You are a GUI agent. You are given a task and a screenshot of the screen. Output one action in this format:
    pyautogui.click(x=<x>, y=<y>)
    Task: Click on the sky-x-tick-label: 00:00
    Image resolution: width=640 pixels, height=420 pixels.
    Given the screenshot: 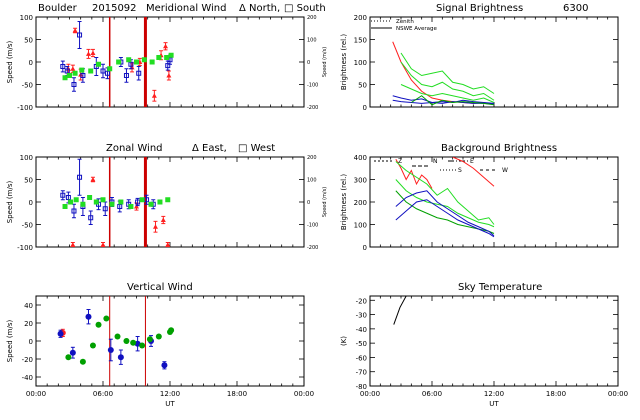 What is the action you would take?
    pyautogui.click(x=618, y=394)
    